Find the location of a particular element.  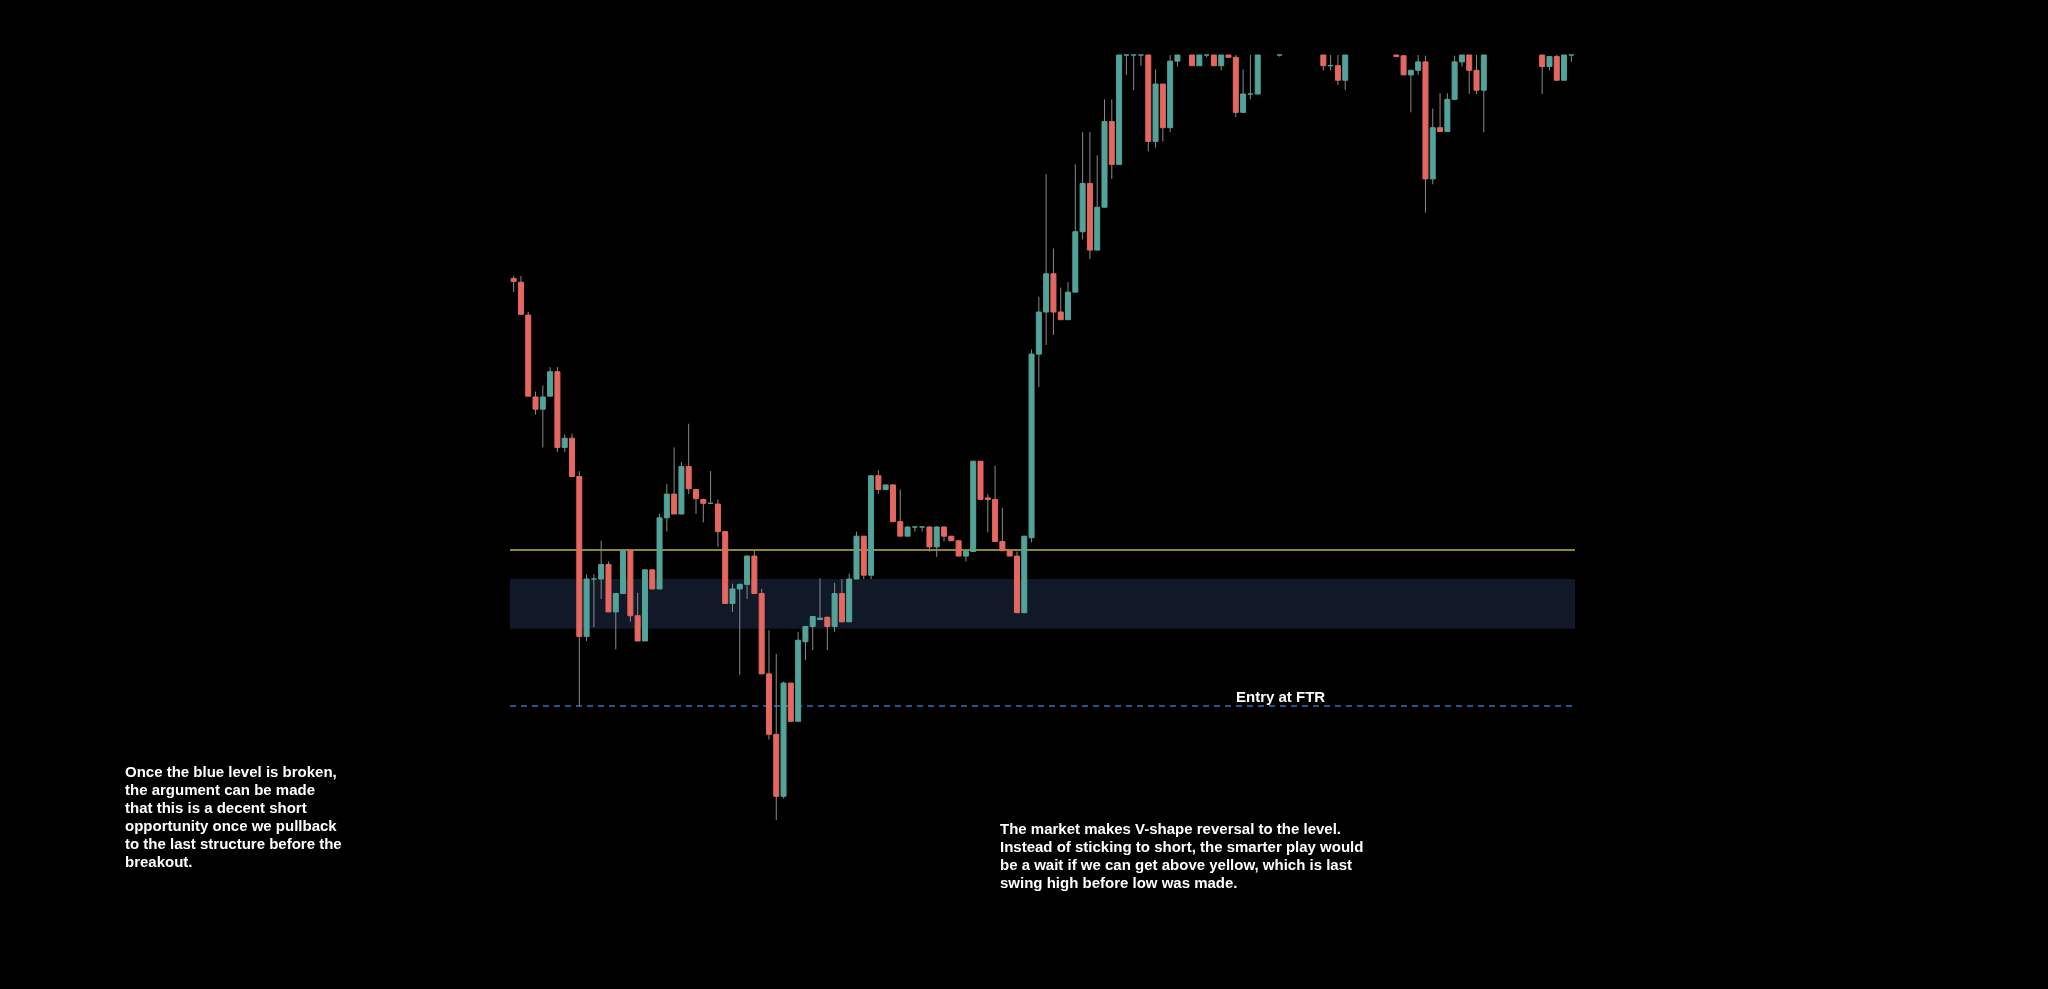

text: Once the blue level is broken, the argument can be made that this is a decent short opportunity once we pullback to the last structure before the breakout. is located at coordinates (233, 816).